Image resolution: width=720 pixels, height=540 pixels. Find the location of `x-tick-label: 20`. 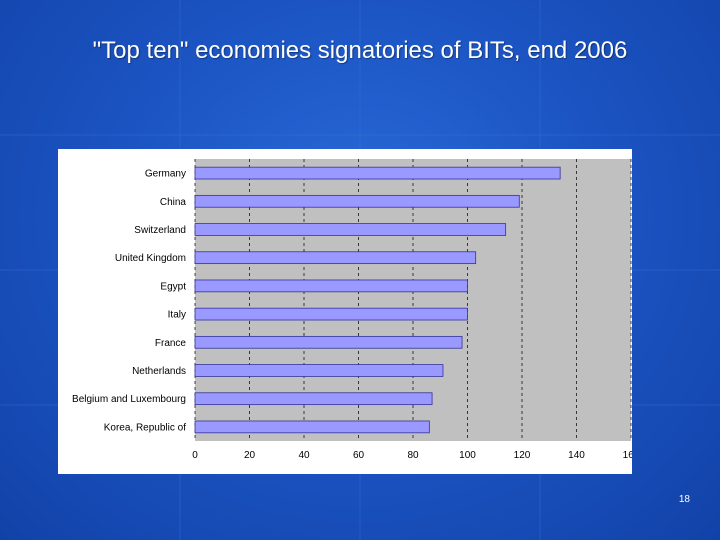

x-tick-label: 20 is located at coordinates (250, 455).